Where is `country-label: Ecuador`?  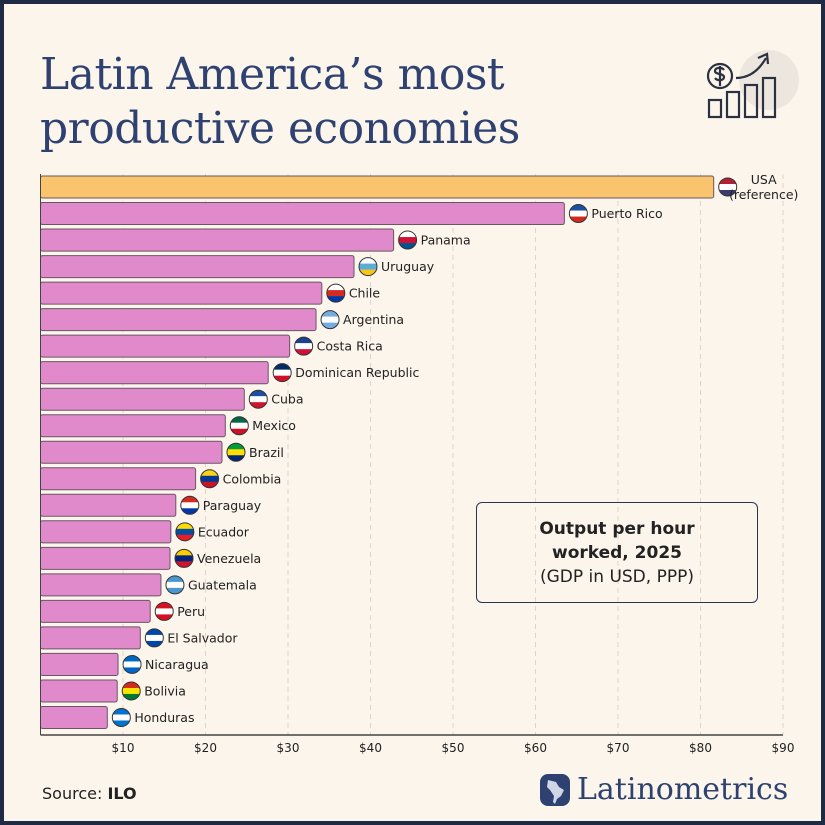
country-label: Ecuador is located at coordinates (224, 531).